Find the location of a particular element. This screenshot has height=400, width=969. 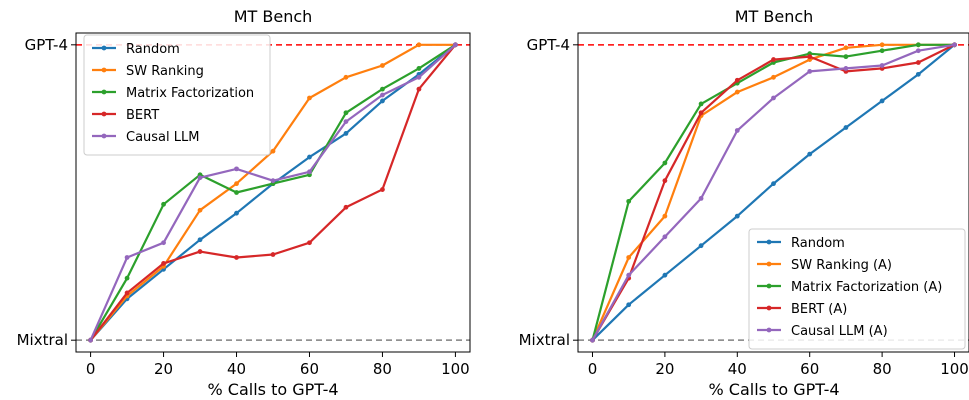

y-tick-label: GPT-4 is located at coordinates (548, 45).